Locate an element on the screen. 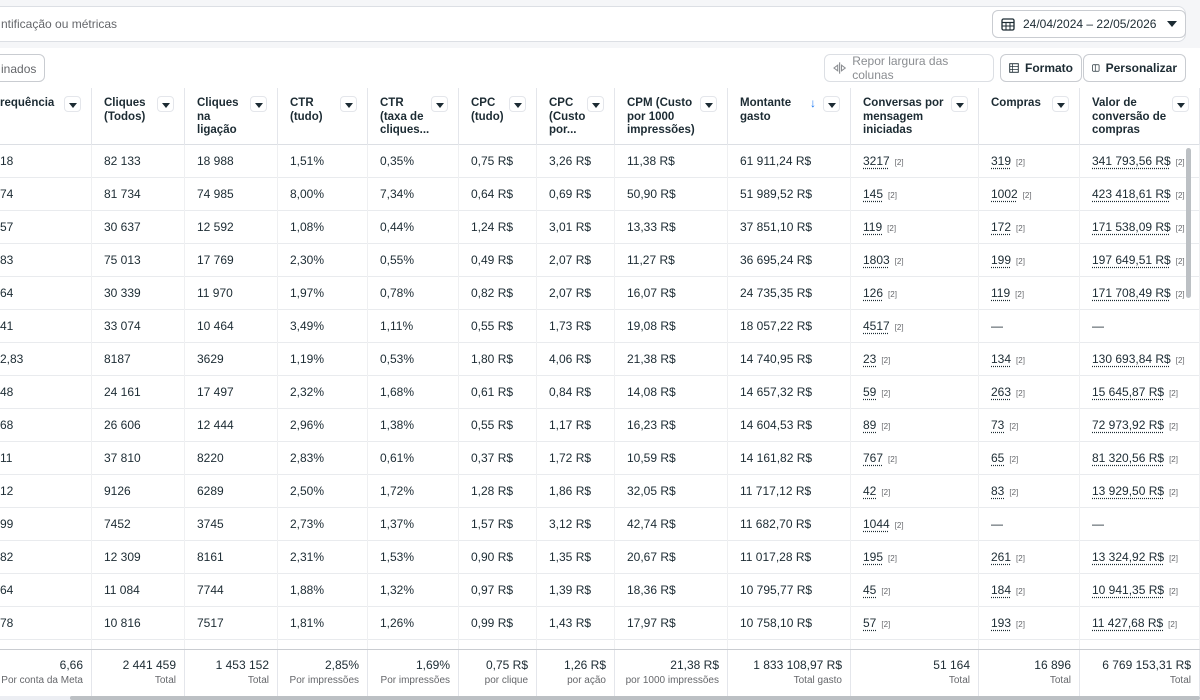 This screenshot has height=700, width=1200. metric-link: 195 is located at coordinates (873, 557).